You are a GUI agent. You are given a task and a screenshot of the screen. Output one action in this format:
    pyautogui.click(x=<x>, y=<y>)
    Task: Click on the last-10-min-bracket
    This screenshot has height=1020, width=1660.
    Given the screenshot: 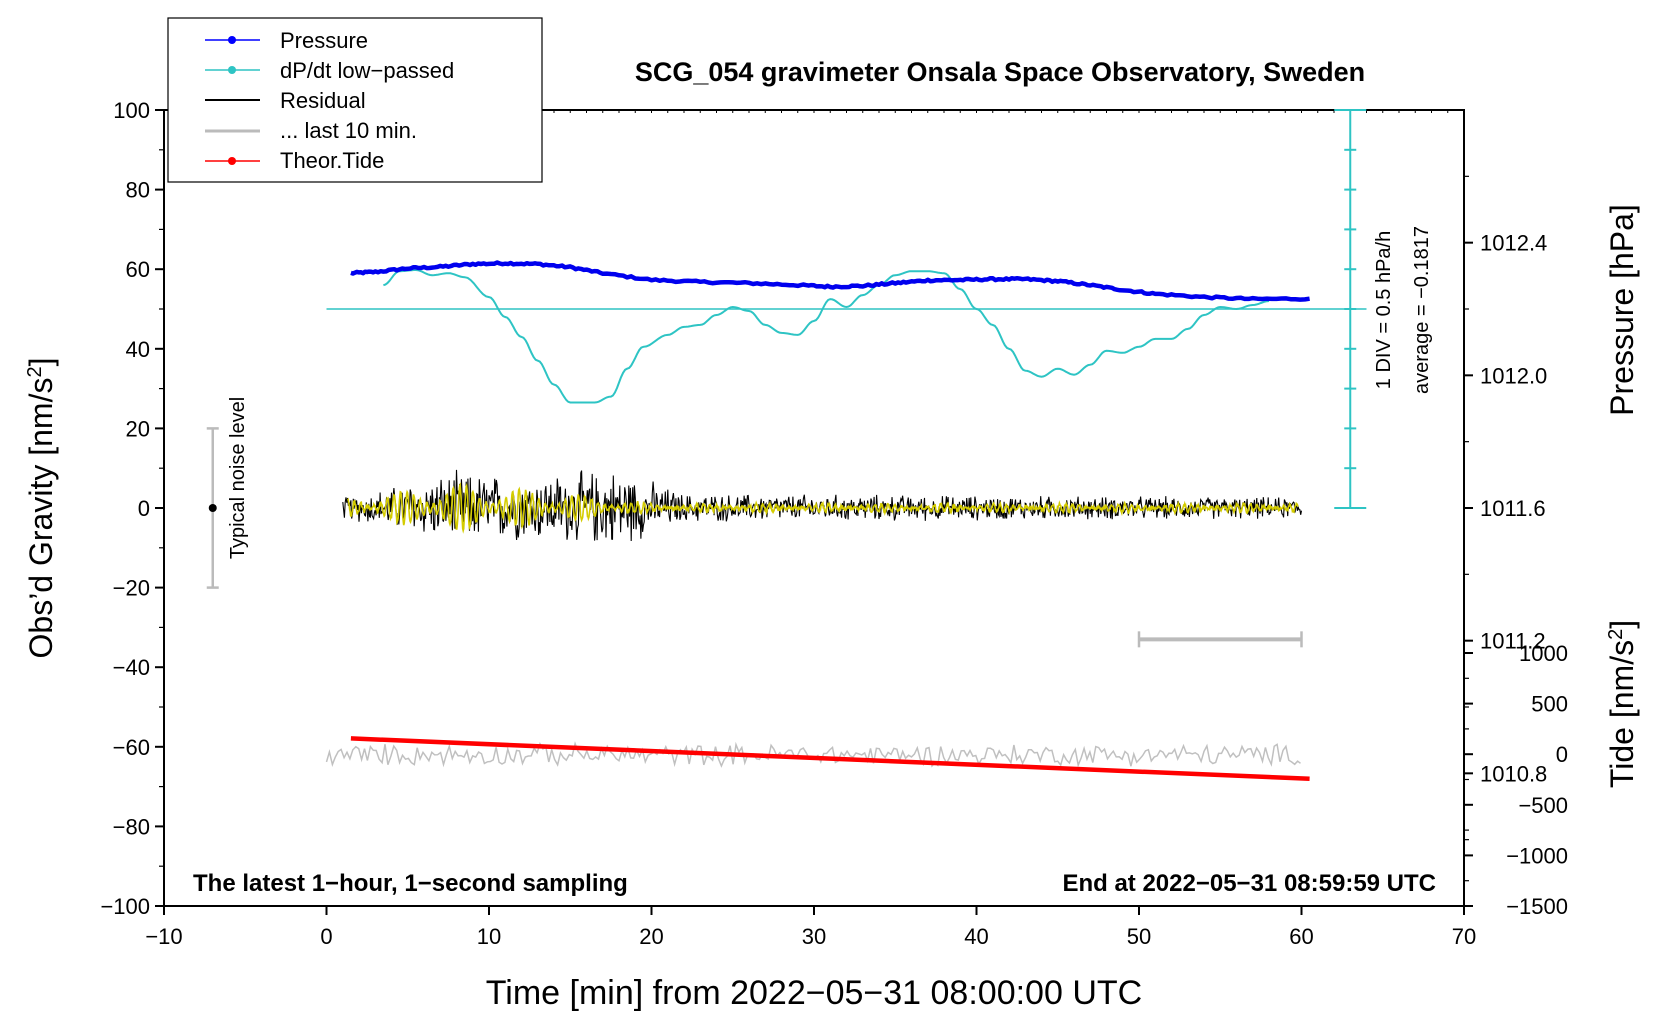 What is the action you would take?
    pyautogui.click(x=1220, y=639)
    